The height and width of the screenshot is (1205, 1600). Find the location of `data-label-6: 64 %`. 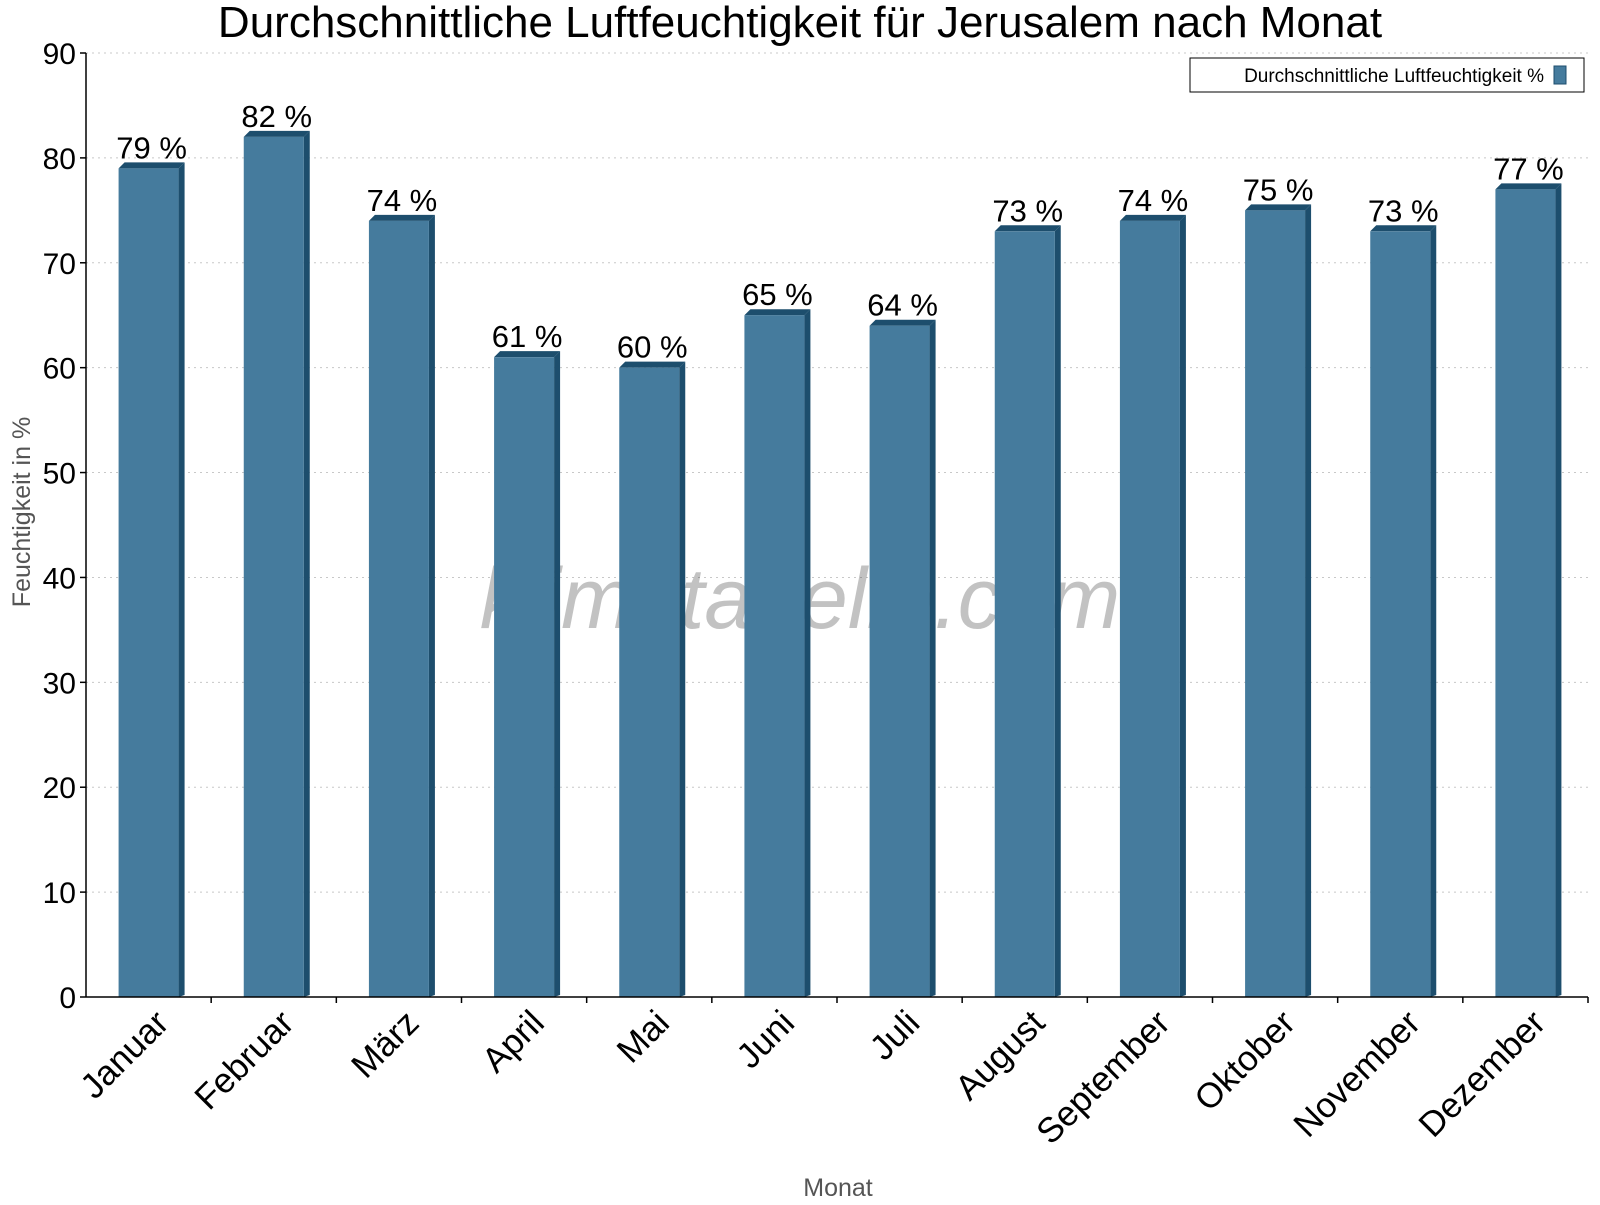

data-label-6: 64 % is located at coordinates (902, 305).